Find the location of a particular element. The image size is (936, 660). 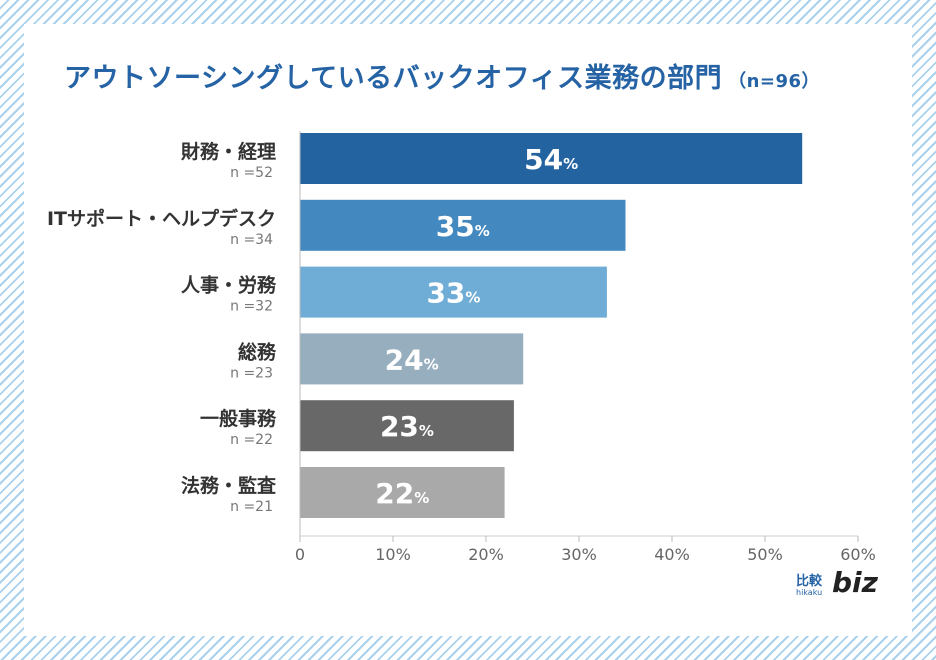

sample-count-label: n =22 is located at coordinates (251, 440).